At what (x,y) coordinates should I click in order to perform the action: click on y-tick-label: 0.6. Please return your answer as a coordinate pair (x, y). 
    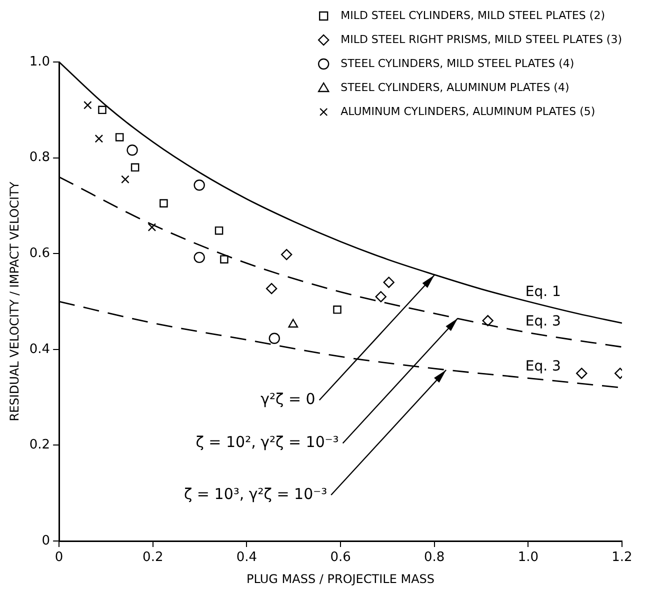
    Looking at the image, I should click on (39, 253).